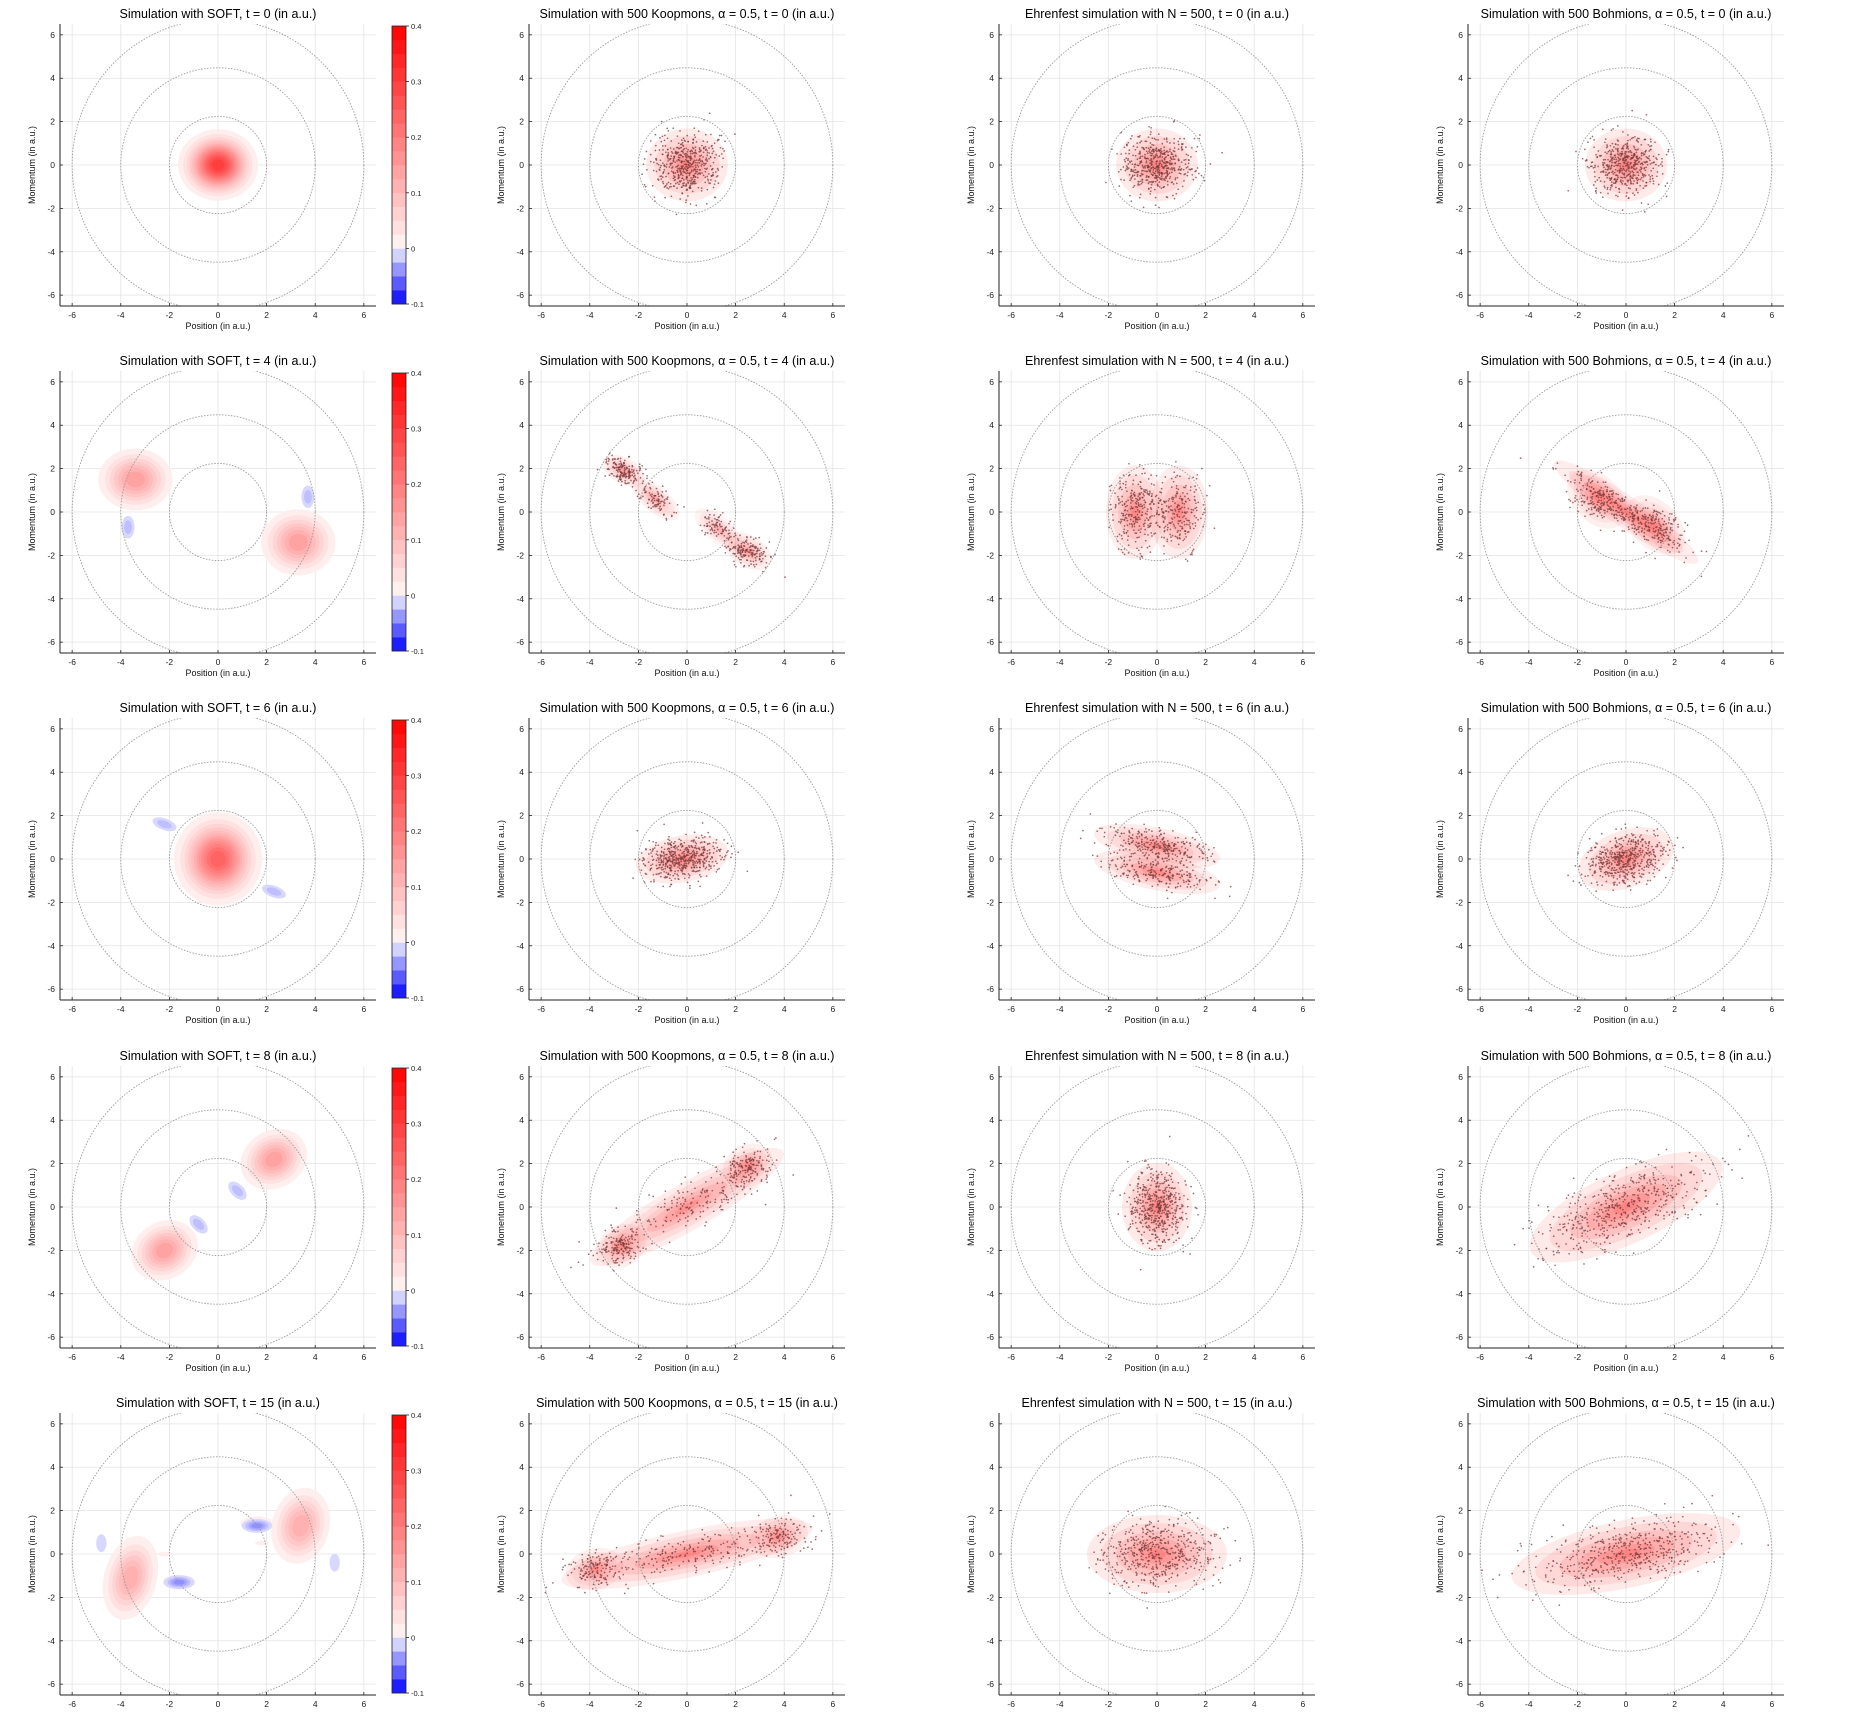  Describe the element at coordinates (52, 78) in the screenshot. I see `y-tick-label: 4` at that location.